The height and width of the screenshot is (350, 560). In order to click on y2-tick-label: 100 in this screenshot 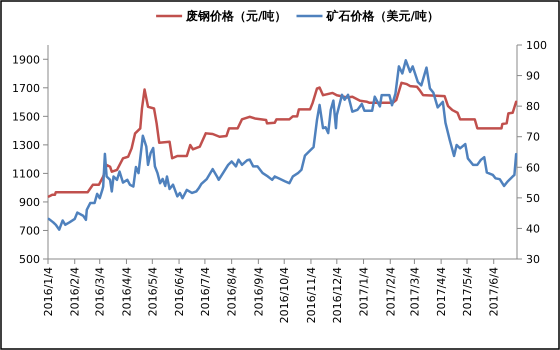, I will do `click(536, 45)`.